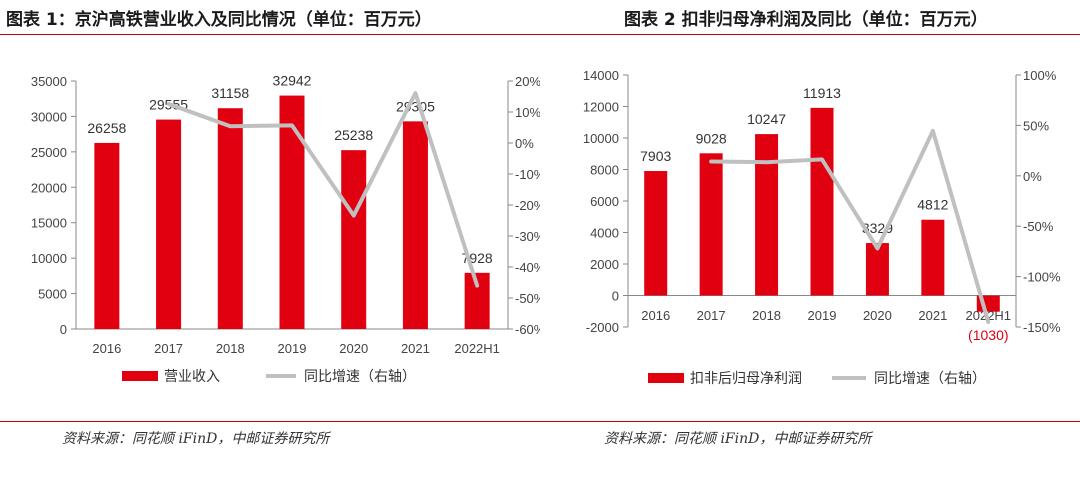 The image size is (1080, 484). Describe the element at coordinates (527, 267) in the screenshot. I see `right-axis-tick-label: -40%` at that location.